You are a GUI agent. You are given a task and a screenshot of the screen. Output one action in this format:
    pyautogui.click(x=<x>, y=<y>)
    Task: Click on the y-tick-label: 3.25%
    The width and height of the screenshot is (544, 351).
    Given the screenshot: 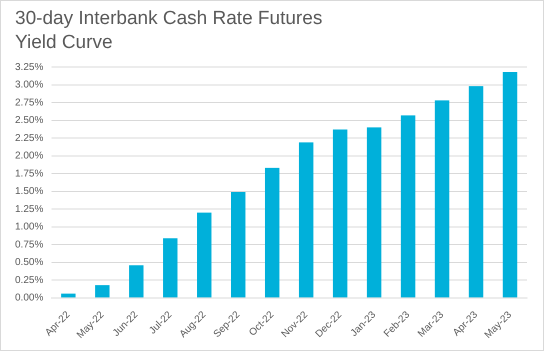 What is the action you would take?
    pyautogui.click(x=29, y=67)
    